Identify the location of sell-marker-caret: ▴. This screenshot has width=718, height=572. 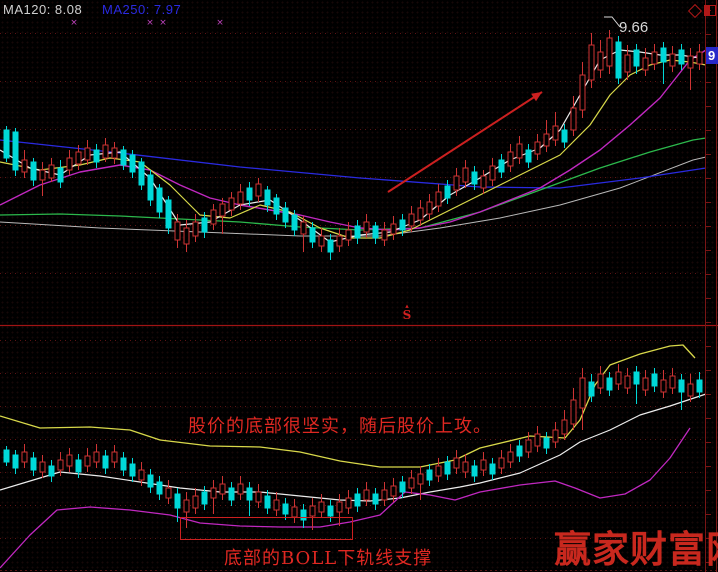
(407, 306).